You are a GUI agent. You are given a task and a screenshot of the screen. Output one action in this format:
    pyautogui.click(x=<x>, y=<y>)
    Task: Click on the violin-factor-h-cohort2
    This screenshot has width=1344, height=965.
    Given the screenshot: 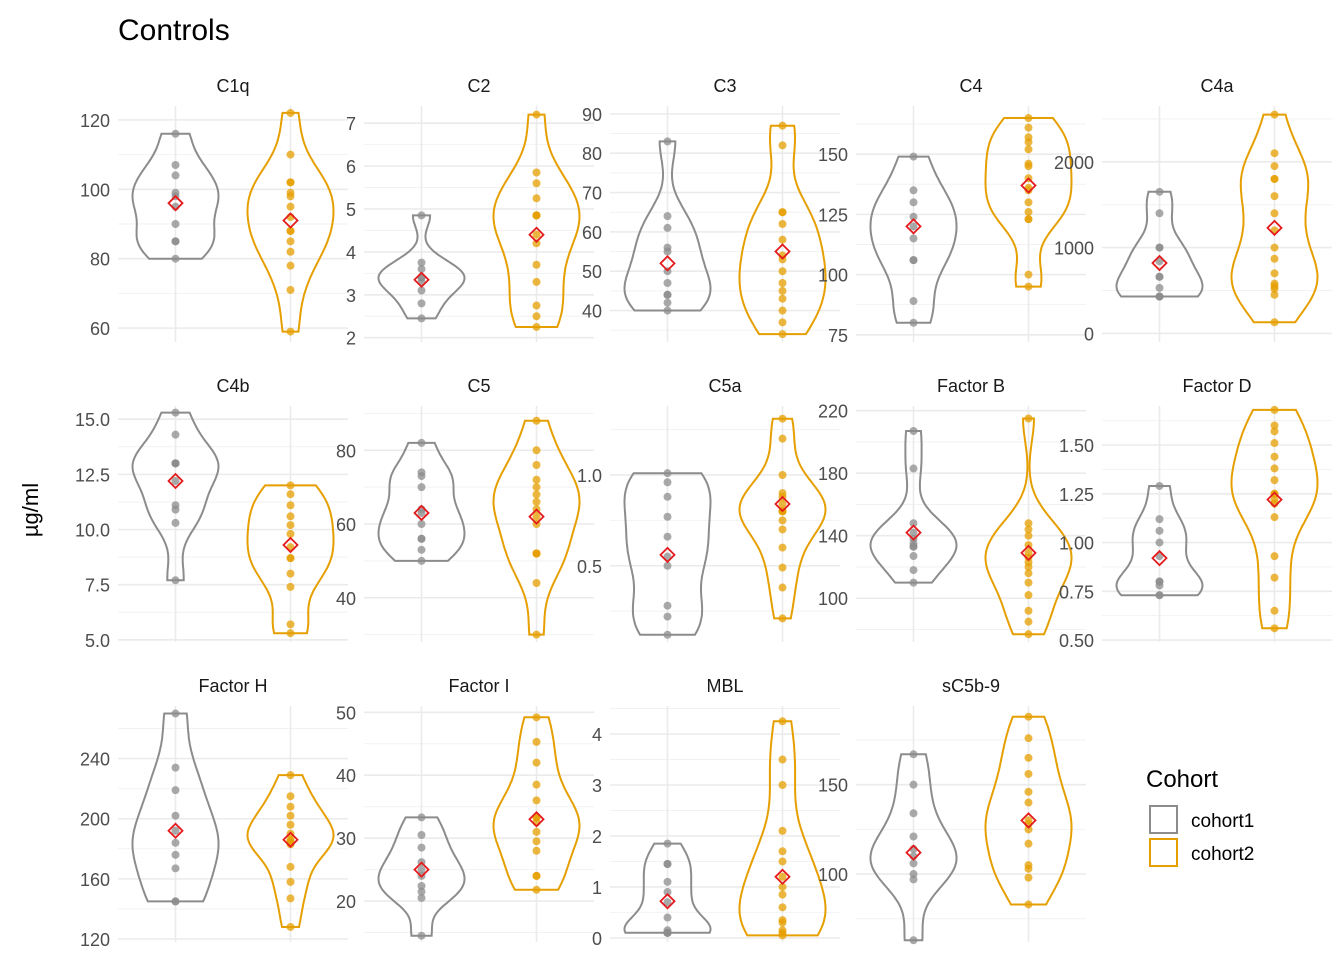 What is the action you would take?
    pyautogui.click(x=290, y=851)
    